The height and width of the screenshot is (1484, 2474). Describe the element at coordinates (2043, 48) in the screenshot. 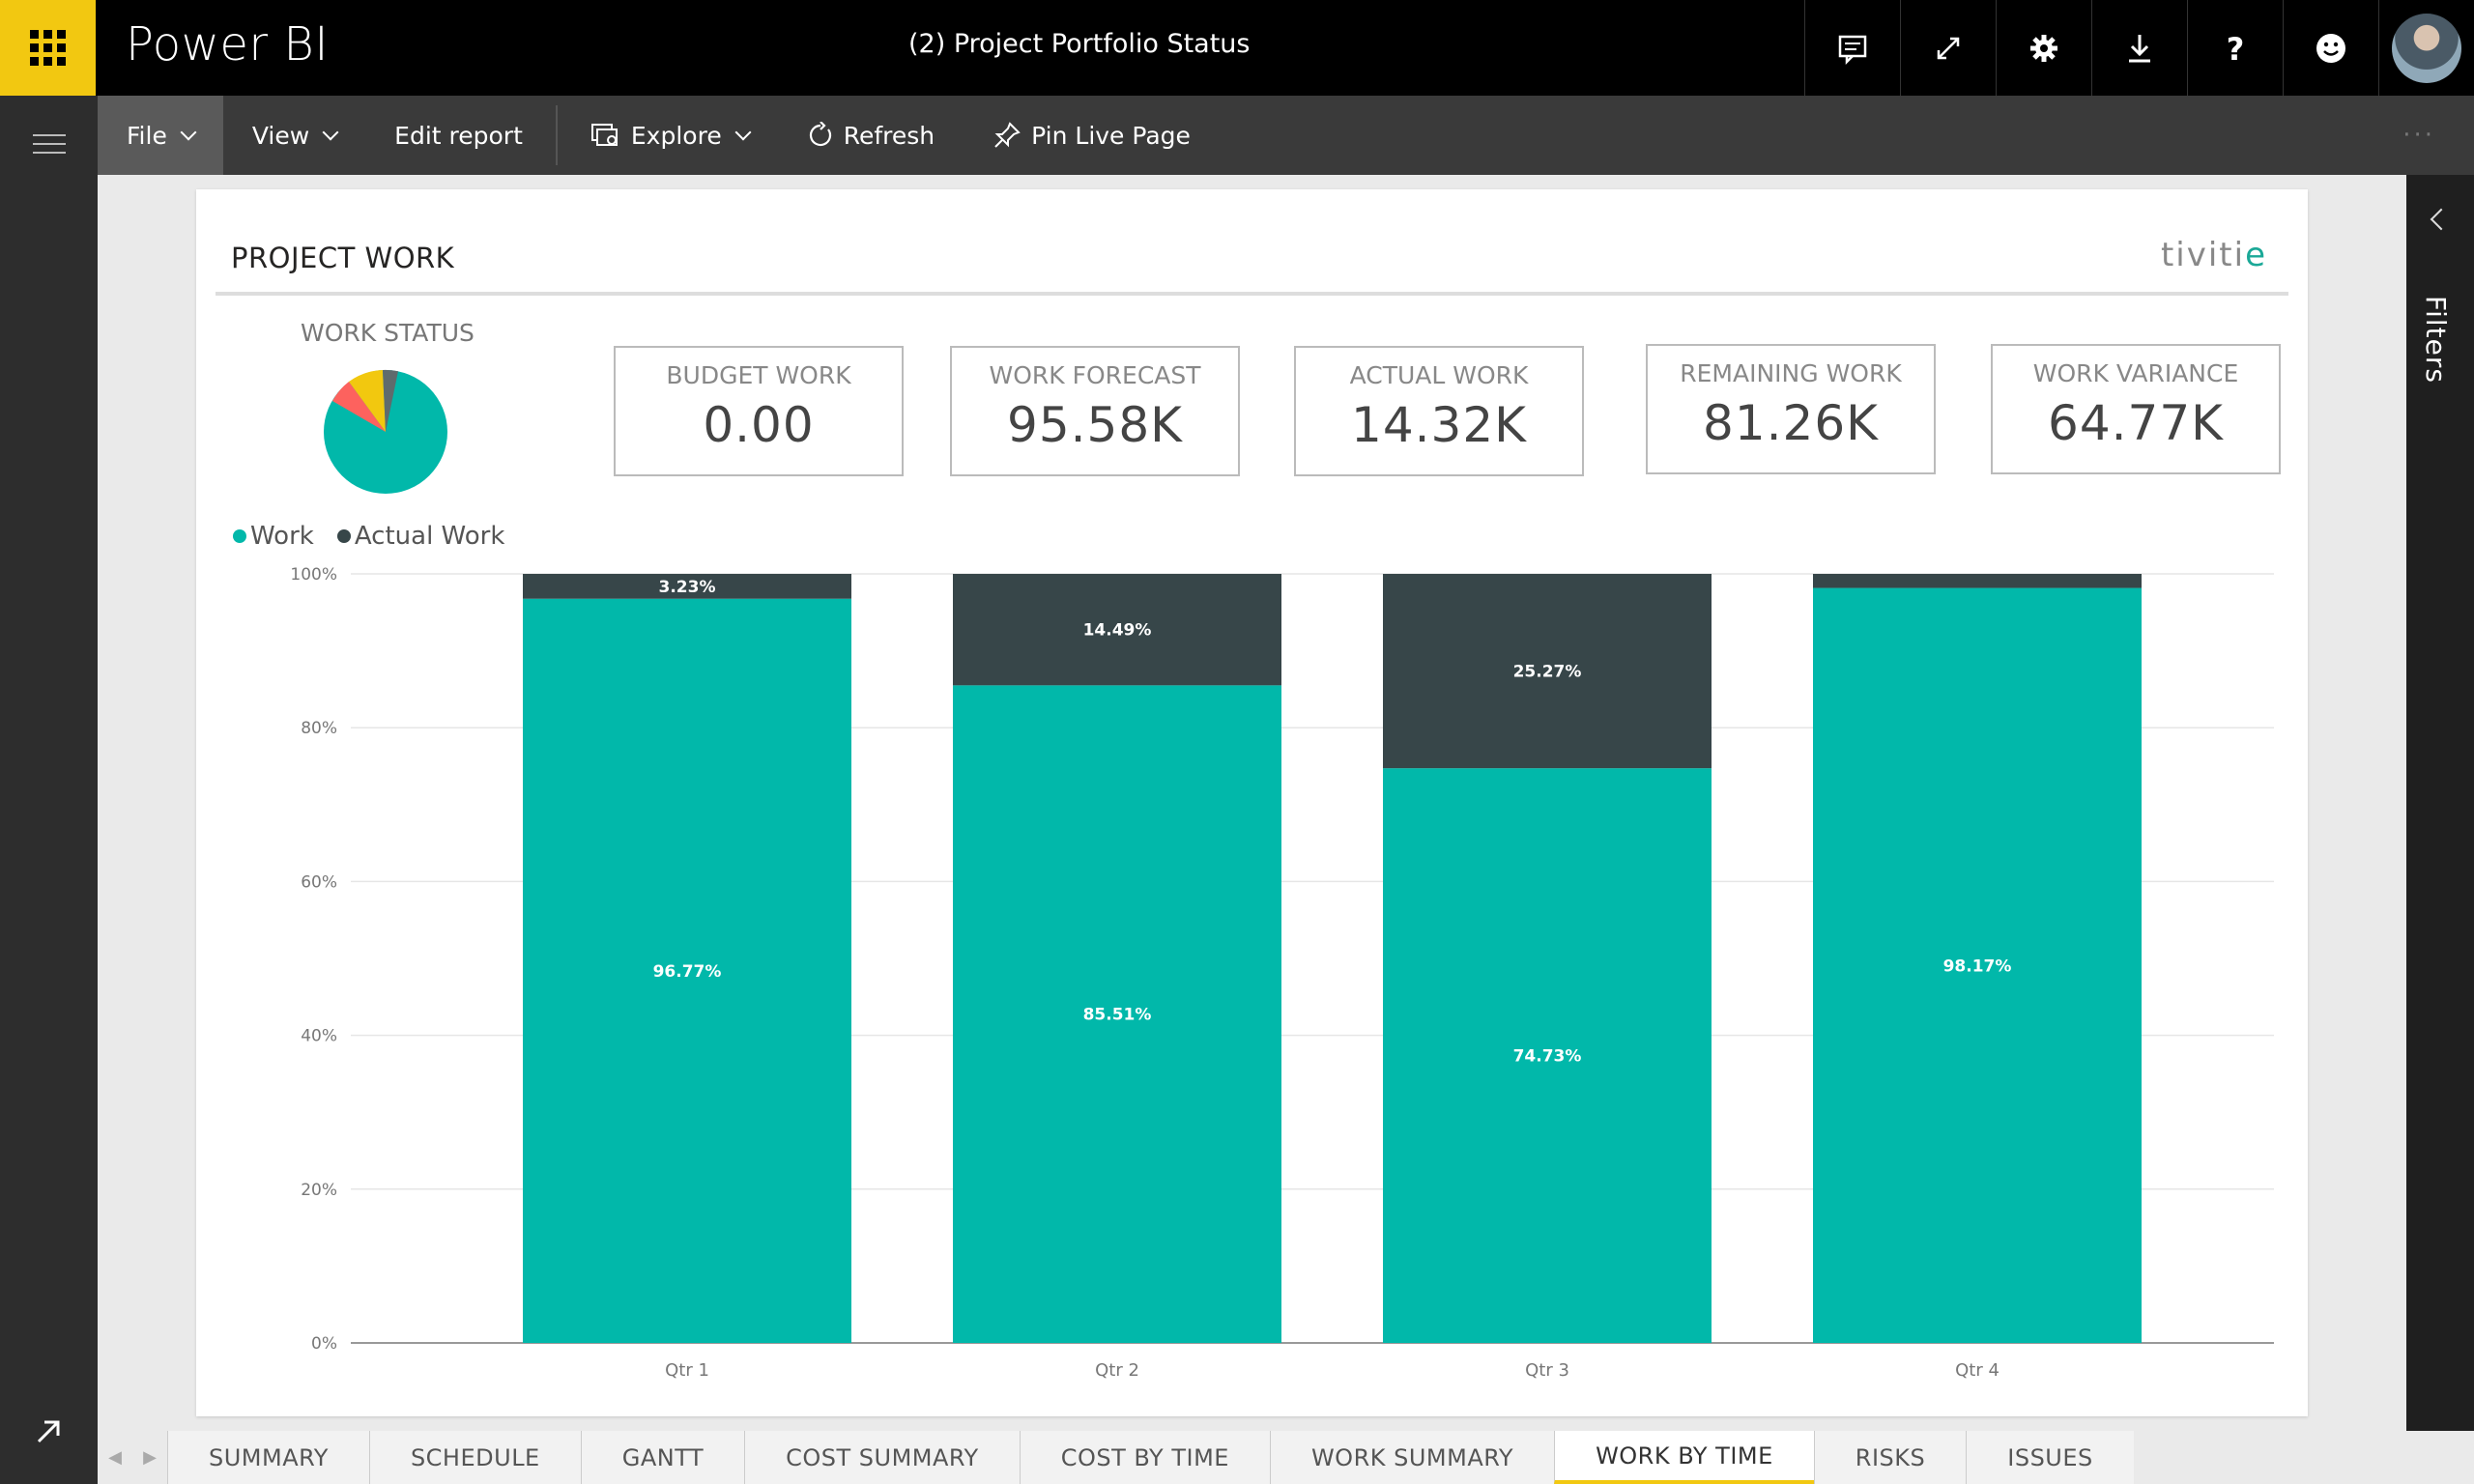

I see `gear-icon` at that location.